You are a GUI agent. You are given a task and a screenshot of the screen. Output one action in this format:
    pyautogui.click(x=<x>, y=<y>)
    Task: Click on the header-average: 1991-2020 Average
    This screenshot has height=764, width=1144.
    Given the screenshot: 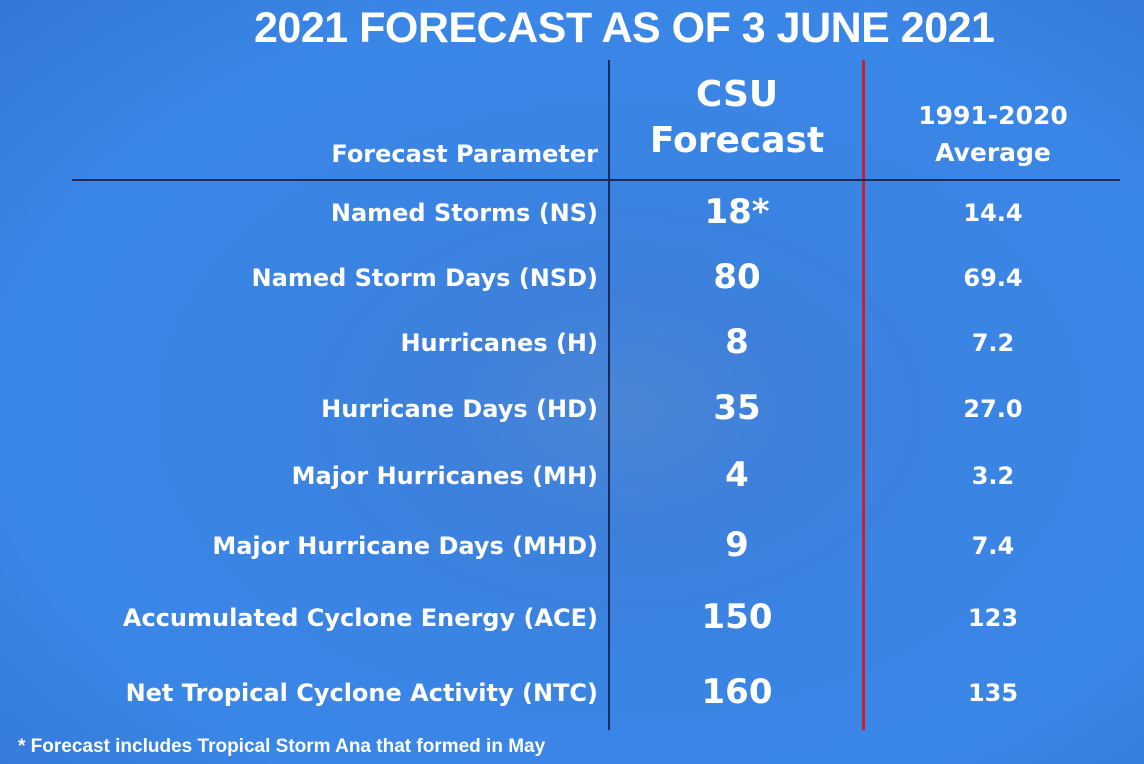 What is the action you would take?
    pyautogui.click(x=993, y=134)
    